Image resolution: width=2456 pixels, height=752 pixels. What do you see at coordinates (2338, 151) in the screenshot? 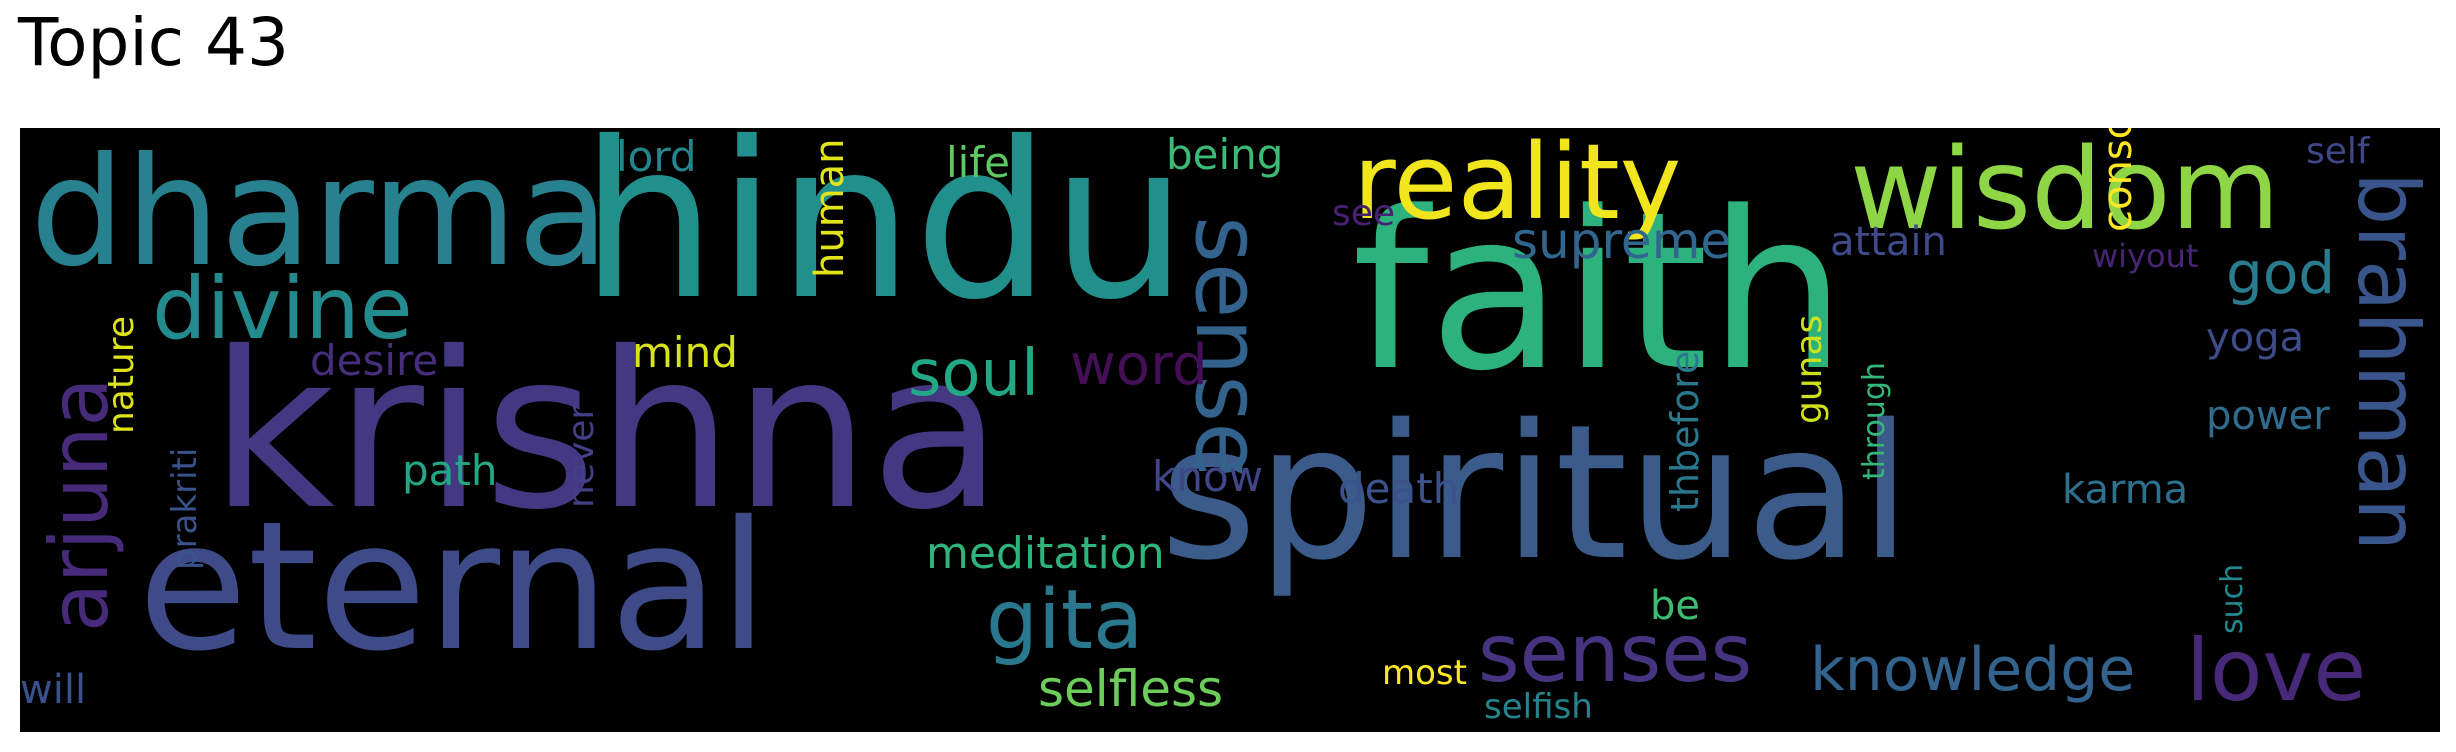
I see `word-self: self` at bounding box center [2338, 151].